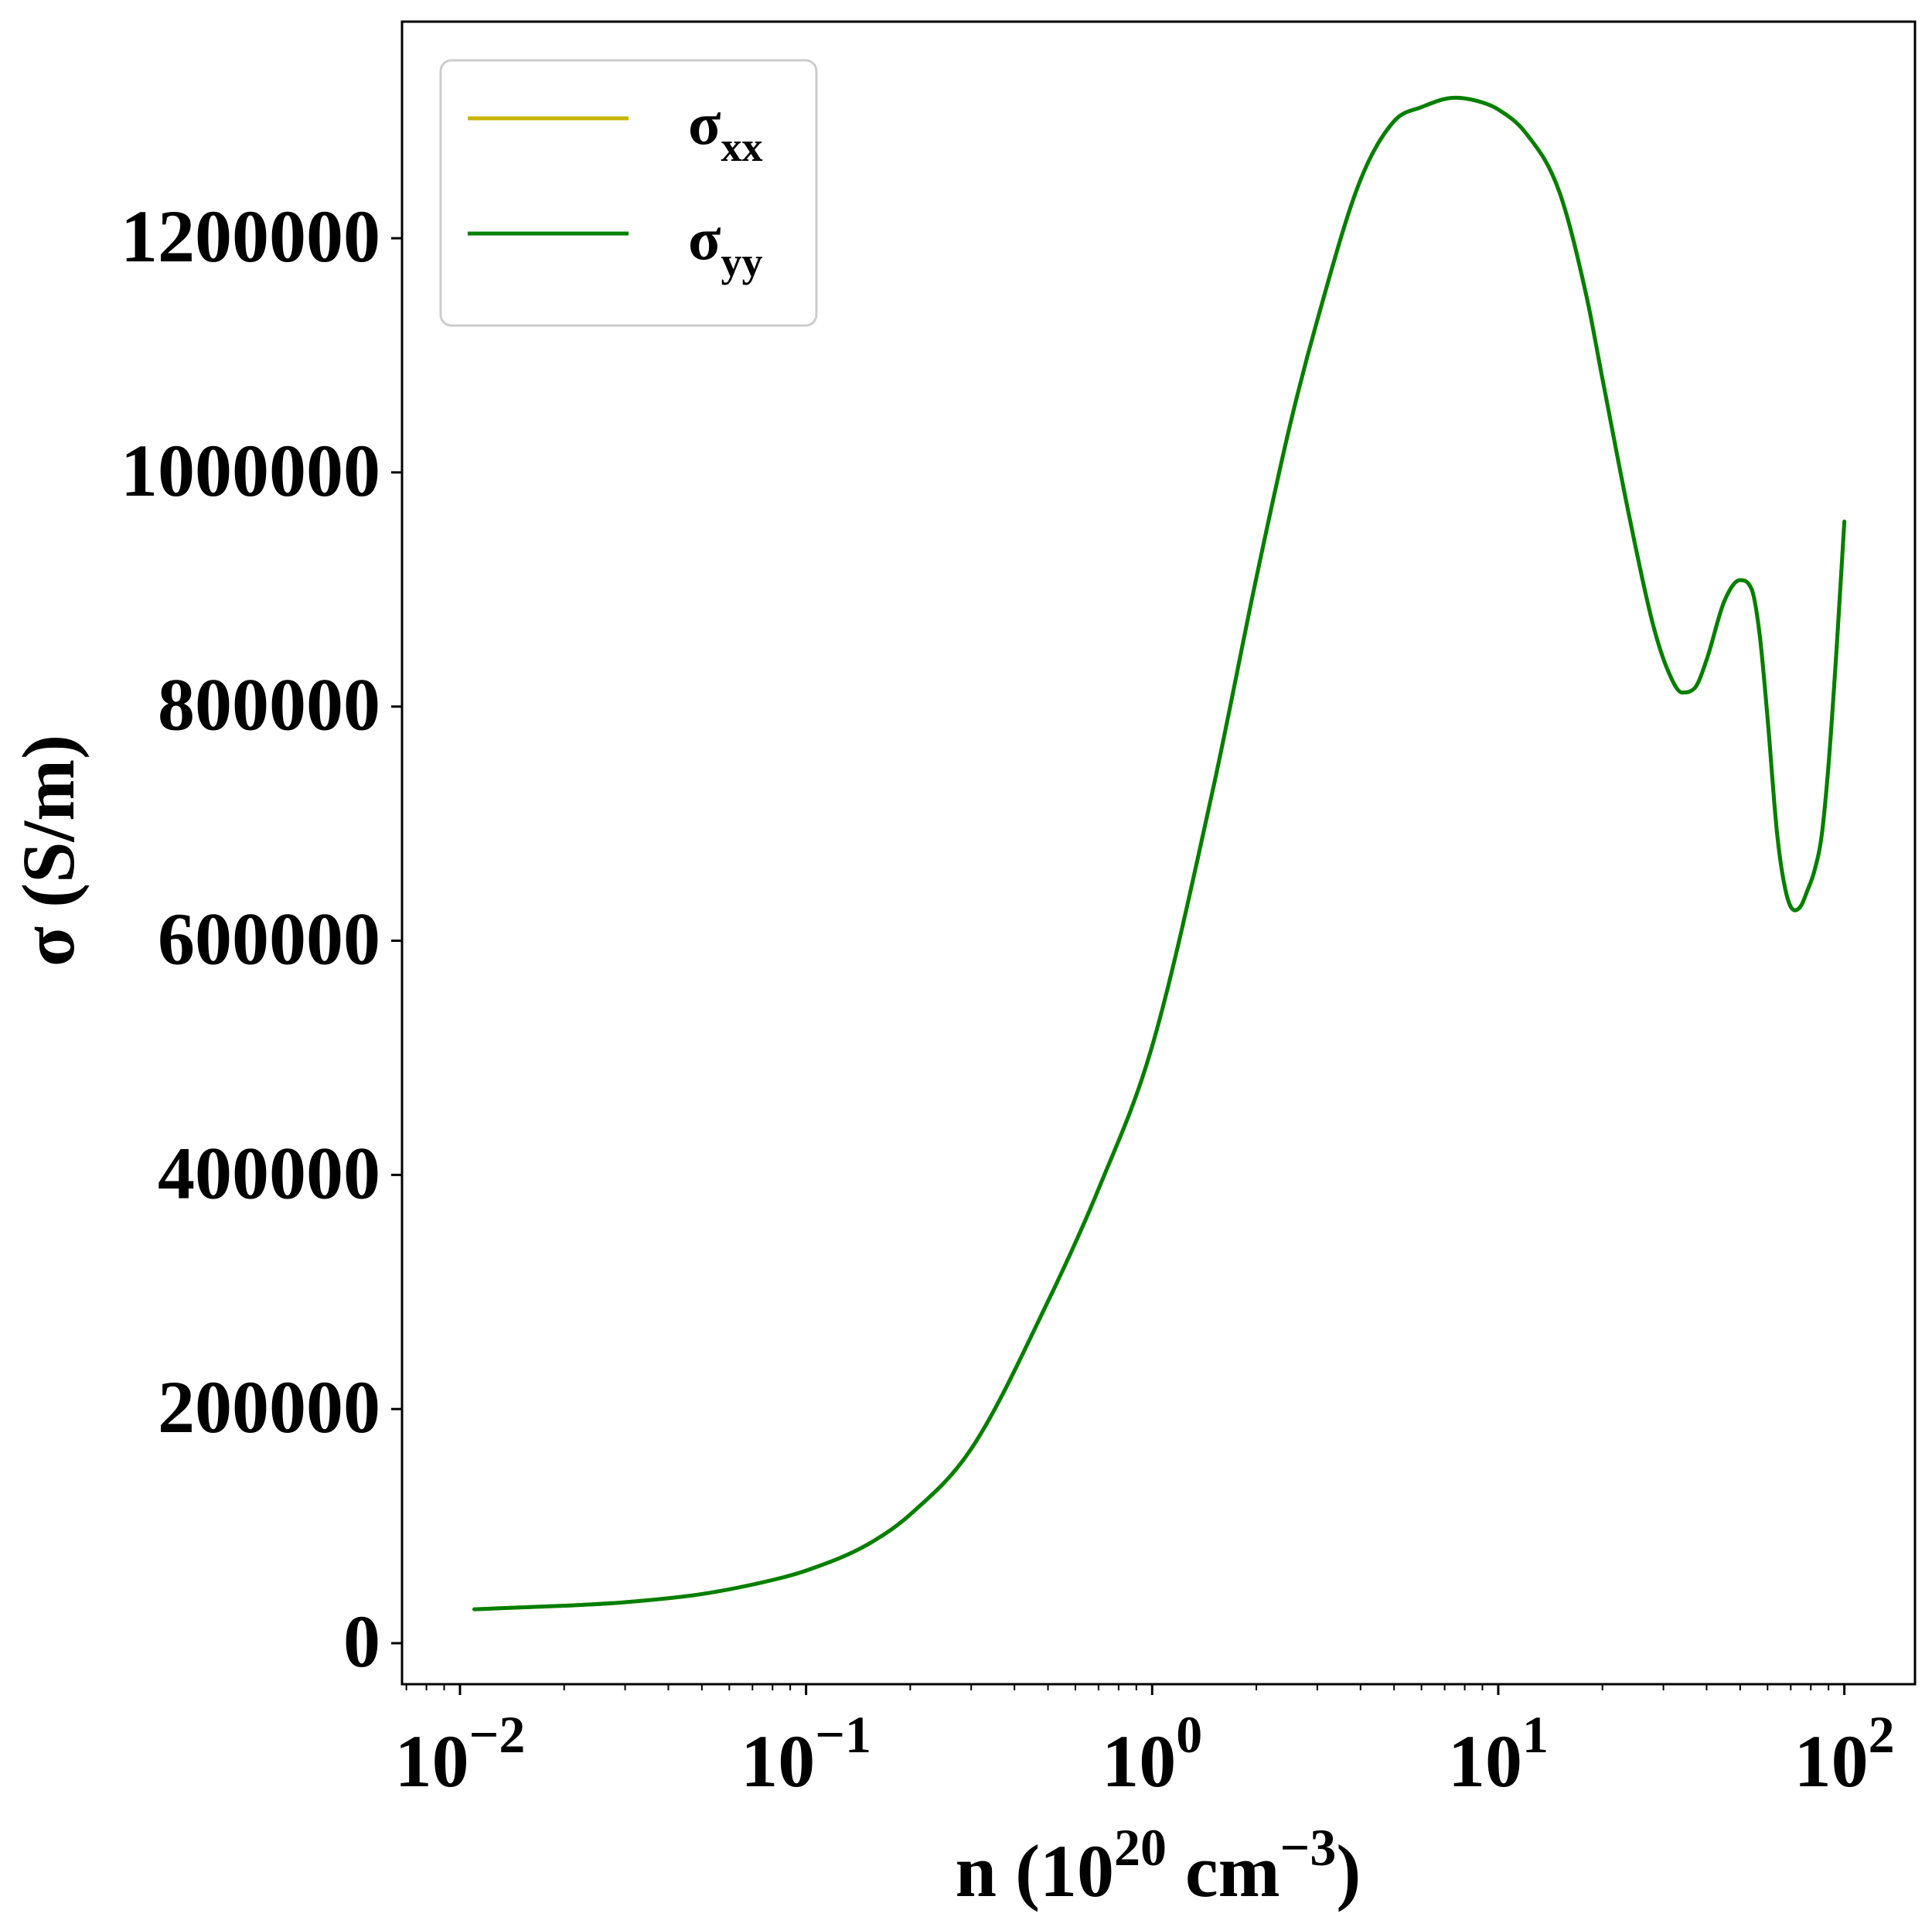 Image resolution: width=1932 pixels, height=1927 pixels. What do you see at coordinates (361, 1641) in the screenshot?
I see `y-tick-label: 0` at bounding box center [361, 1641].